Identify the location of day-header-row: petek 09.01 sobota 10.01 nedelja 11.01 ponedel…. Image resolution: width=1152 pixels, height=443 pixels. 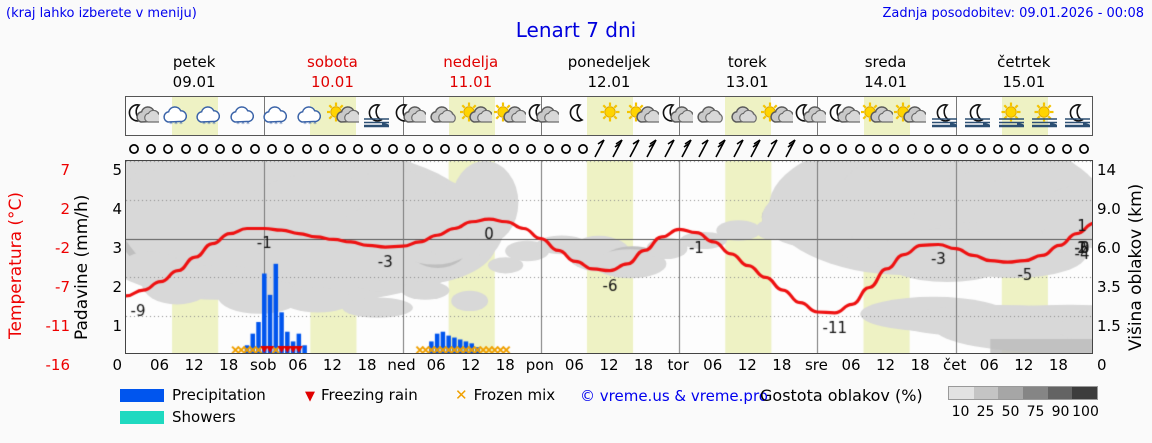
(609, 72).